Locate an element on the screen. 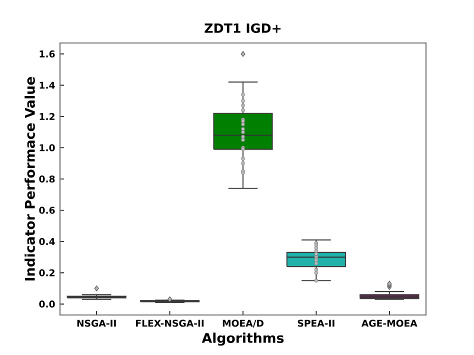 This screenshot has height=355, width=474. y-tick-label: 0.8 is located at coordinates (47, 179).